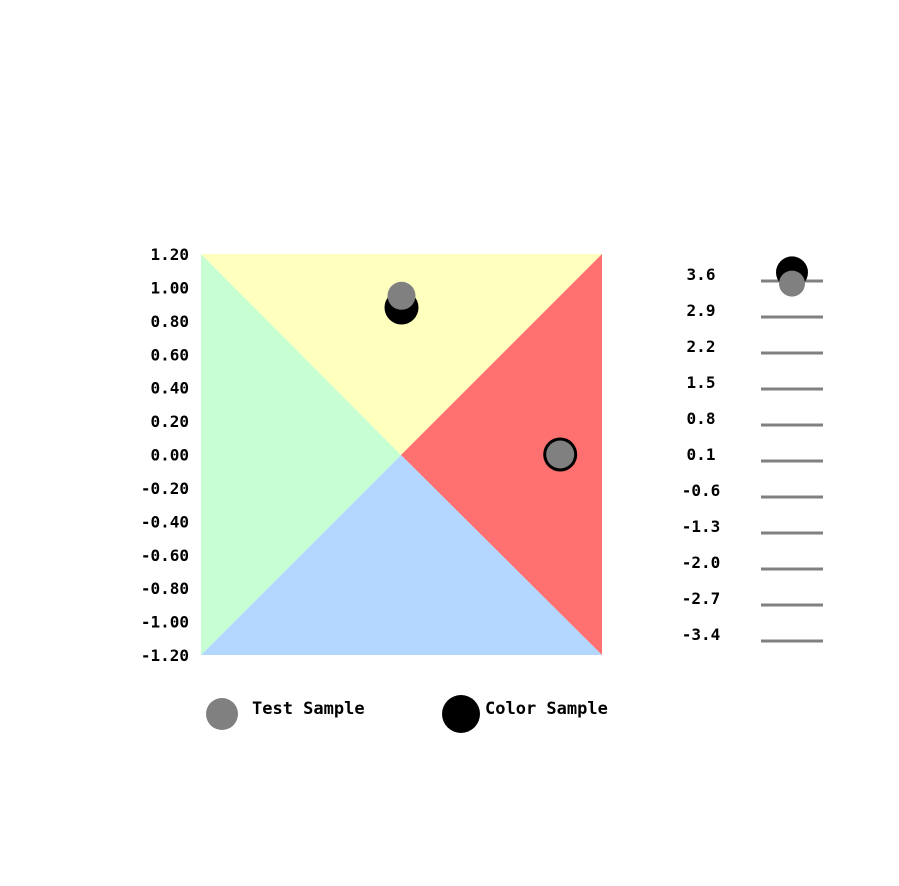 This screenshot has width=899, height=886. Describe the element at coordinates (165, 655) in the screenshot. I see `plane-y-tick-label: -1.20` at that location.